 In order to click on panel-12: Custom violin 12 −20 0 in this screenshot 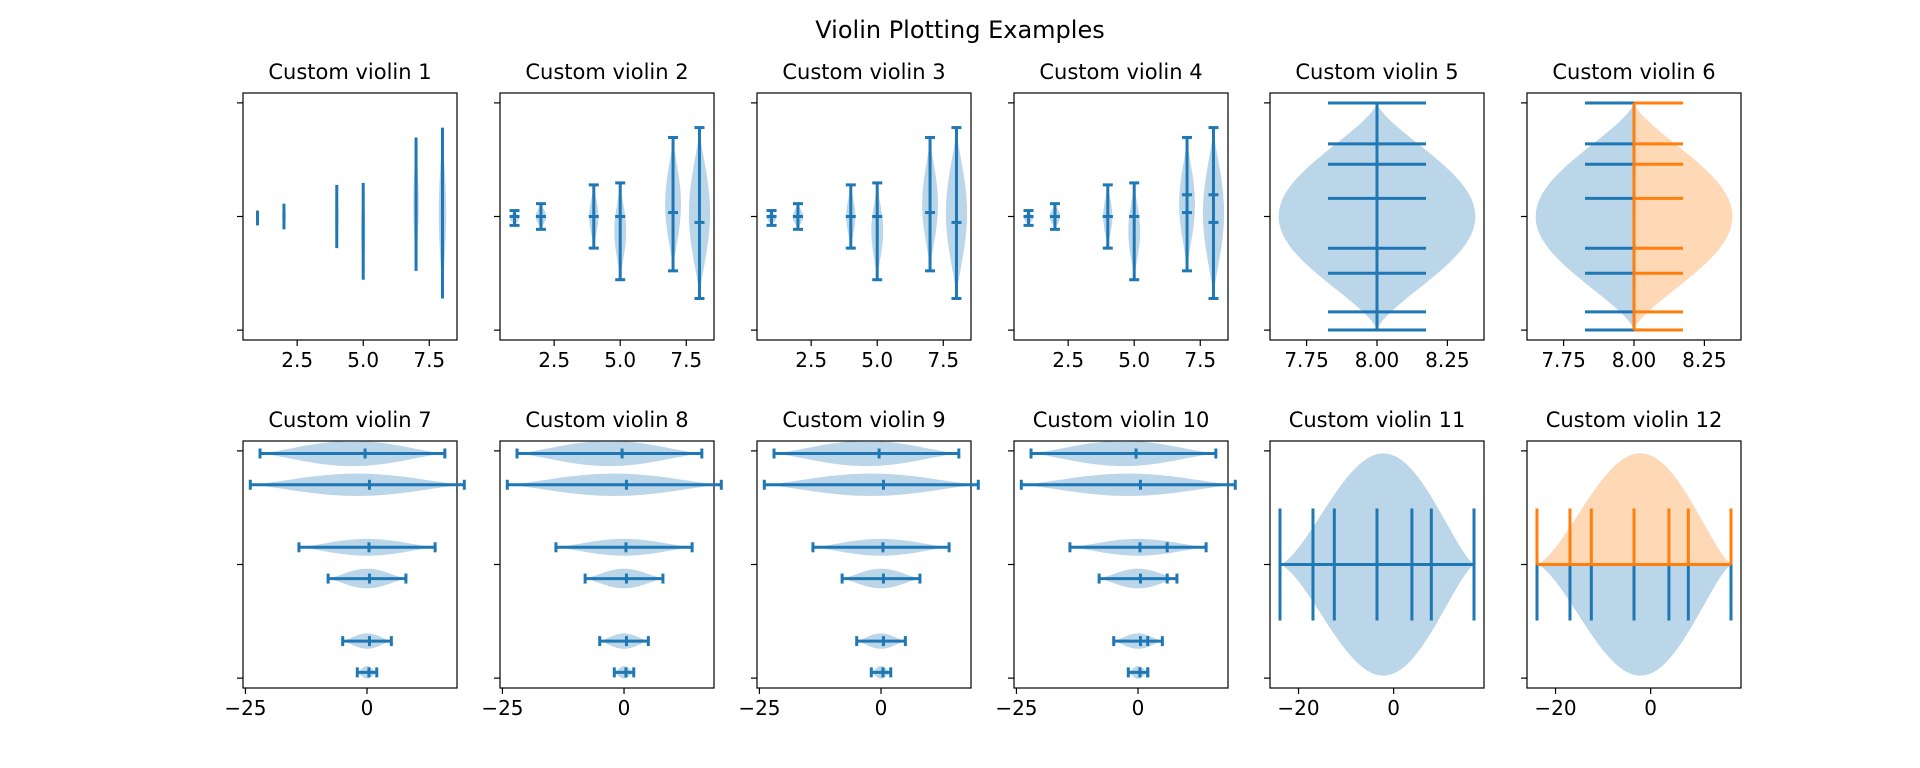, I will do `click(1631, 564)`.